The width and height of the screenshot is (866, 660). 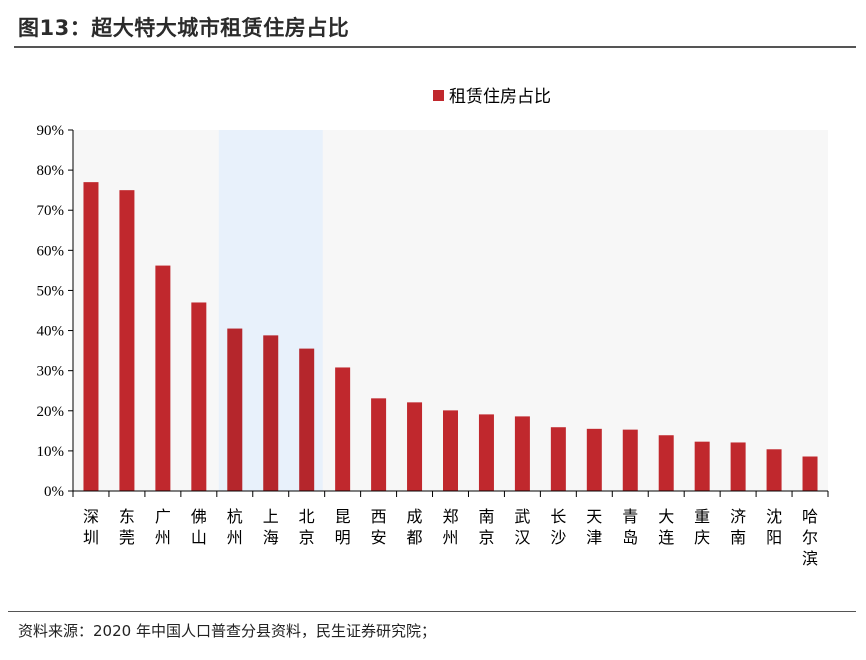 I want to click on category-label: 北京, so click(x=307, y=527).